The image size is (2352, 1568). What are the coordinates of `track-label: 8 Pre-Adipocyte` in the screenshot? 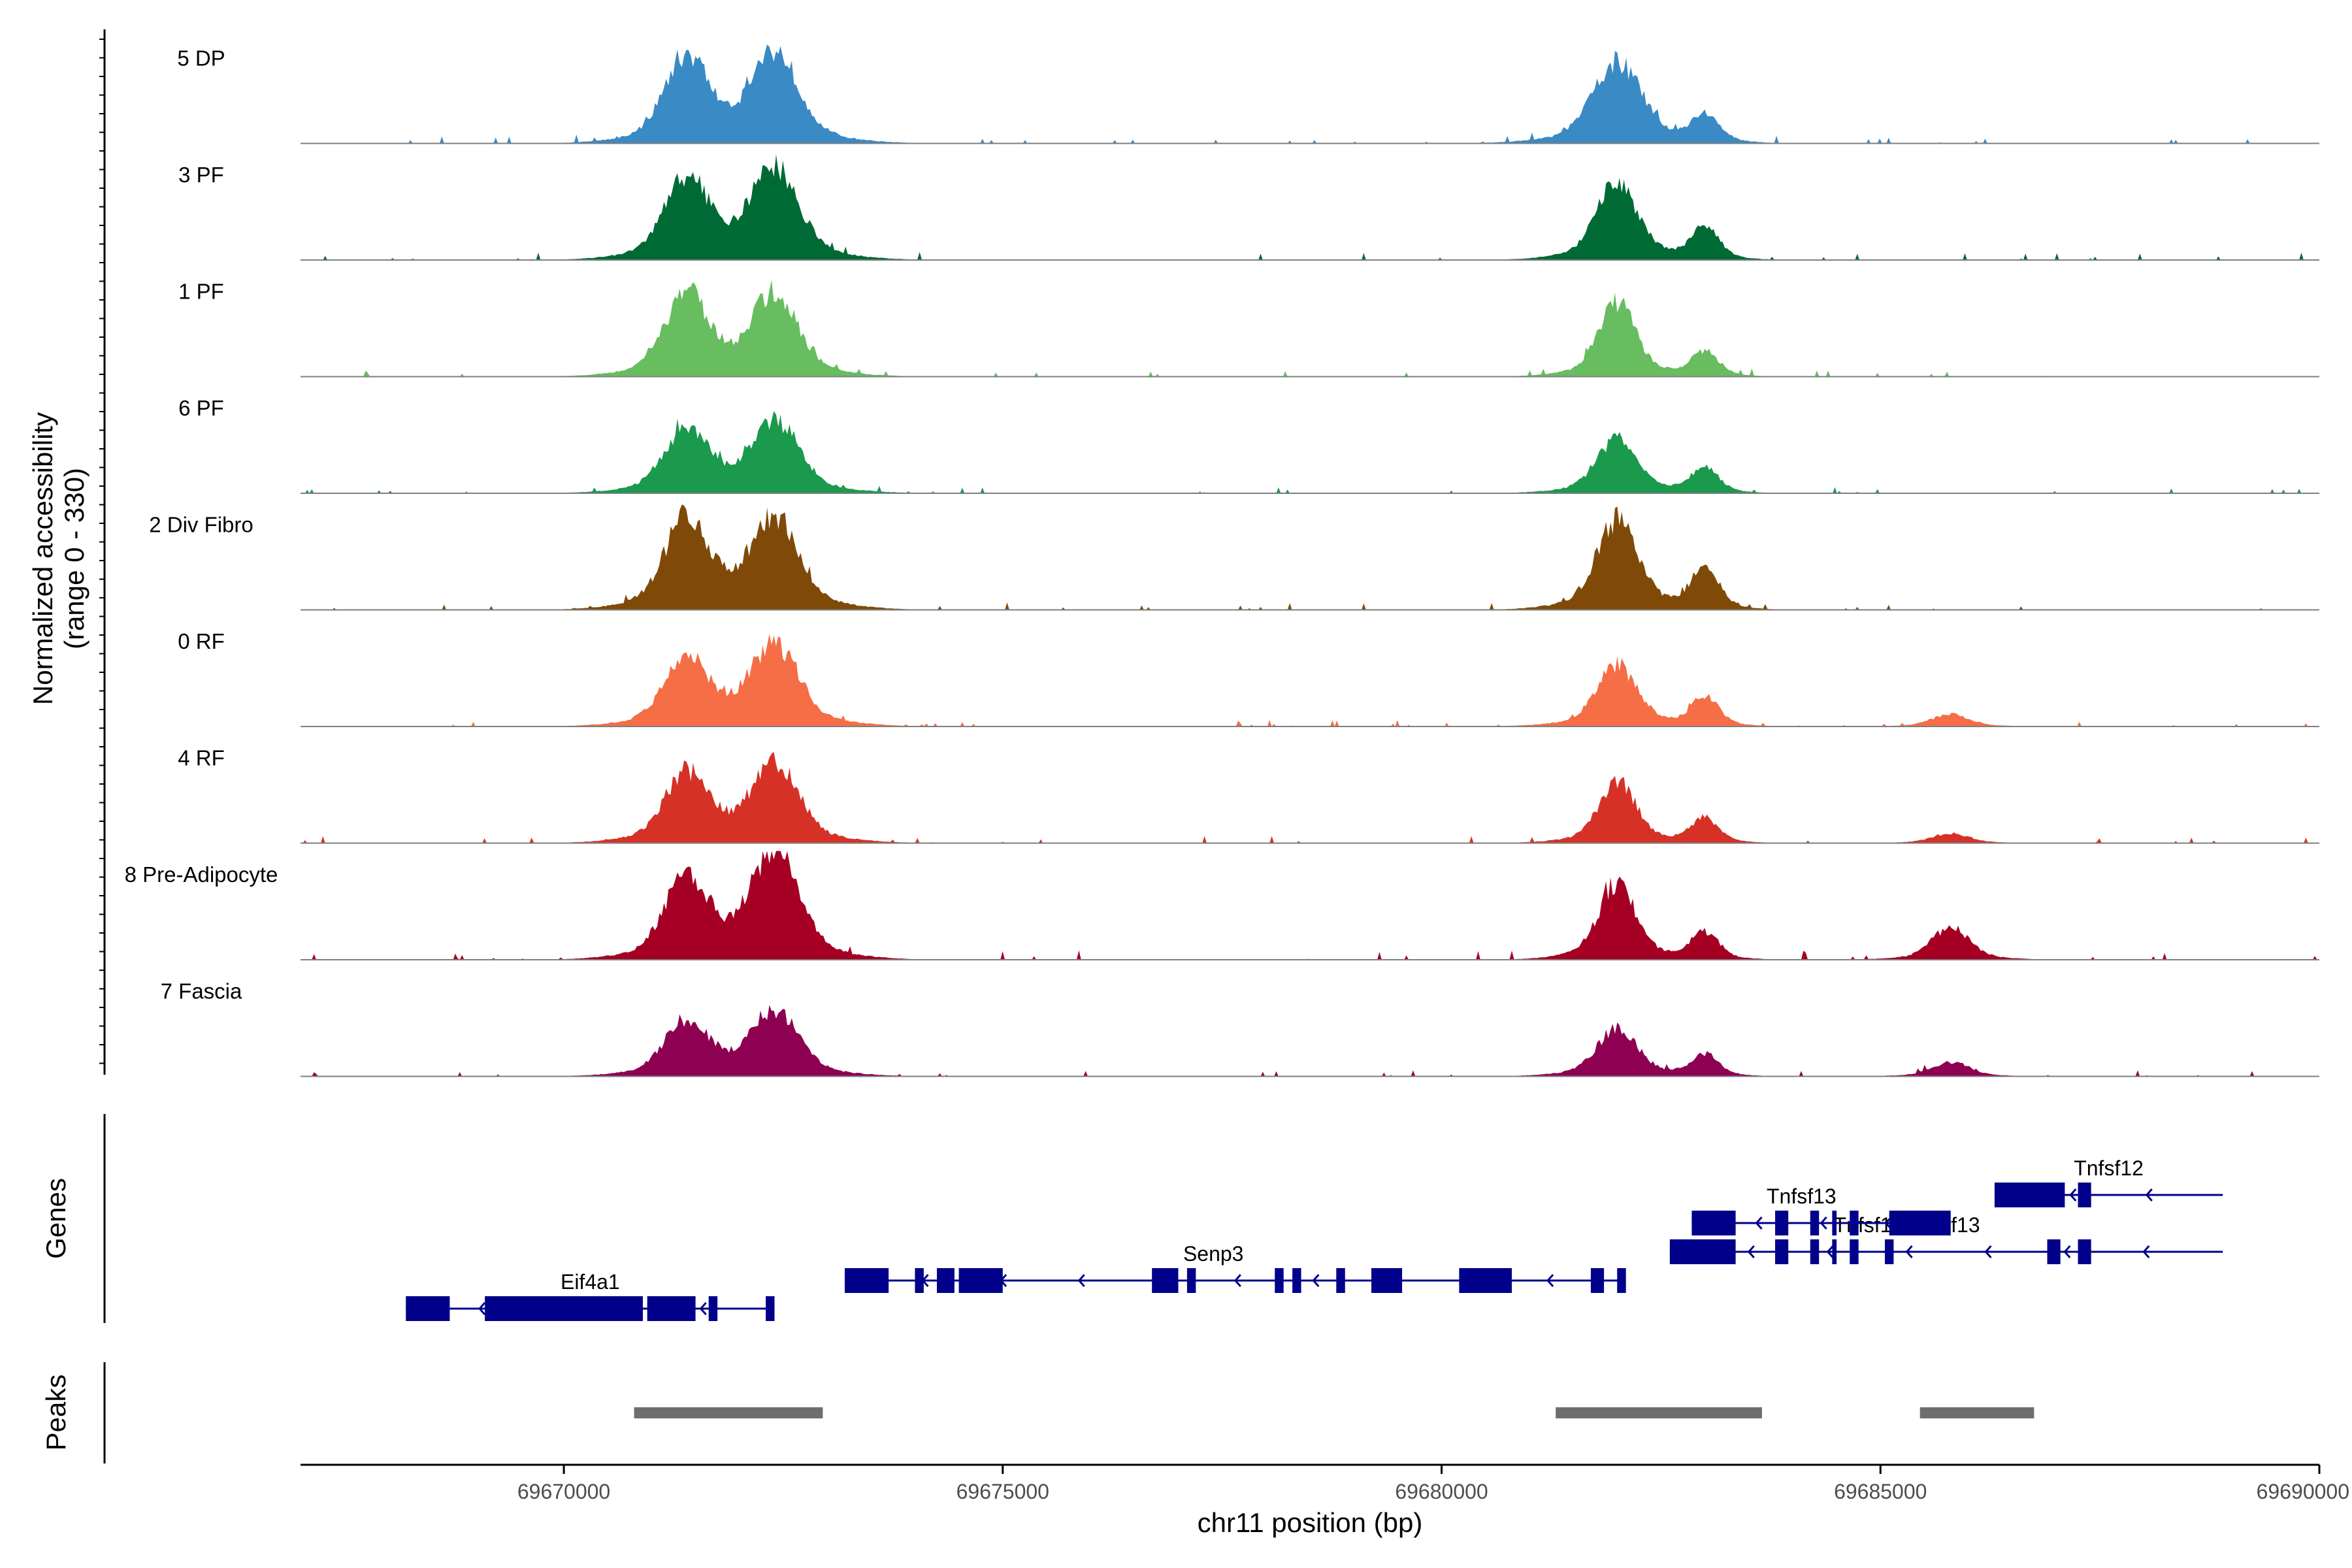 It's located at (201, 874).